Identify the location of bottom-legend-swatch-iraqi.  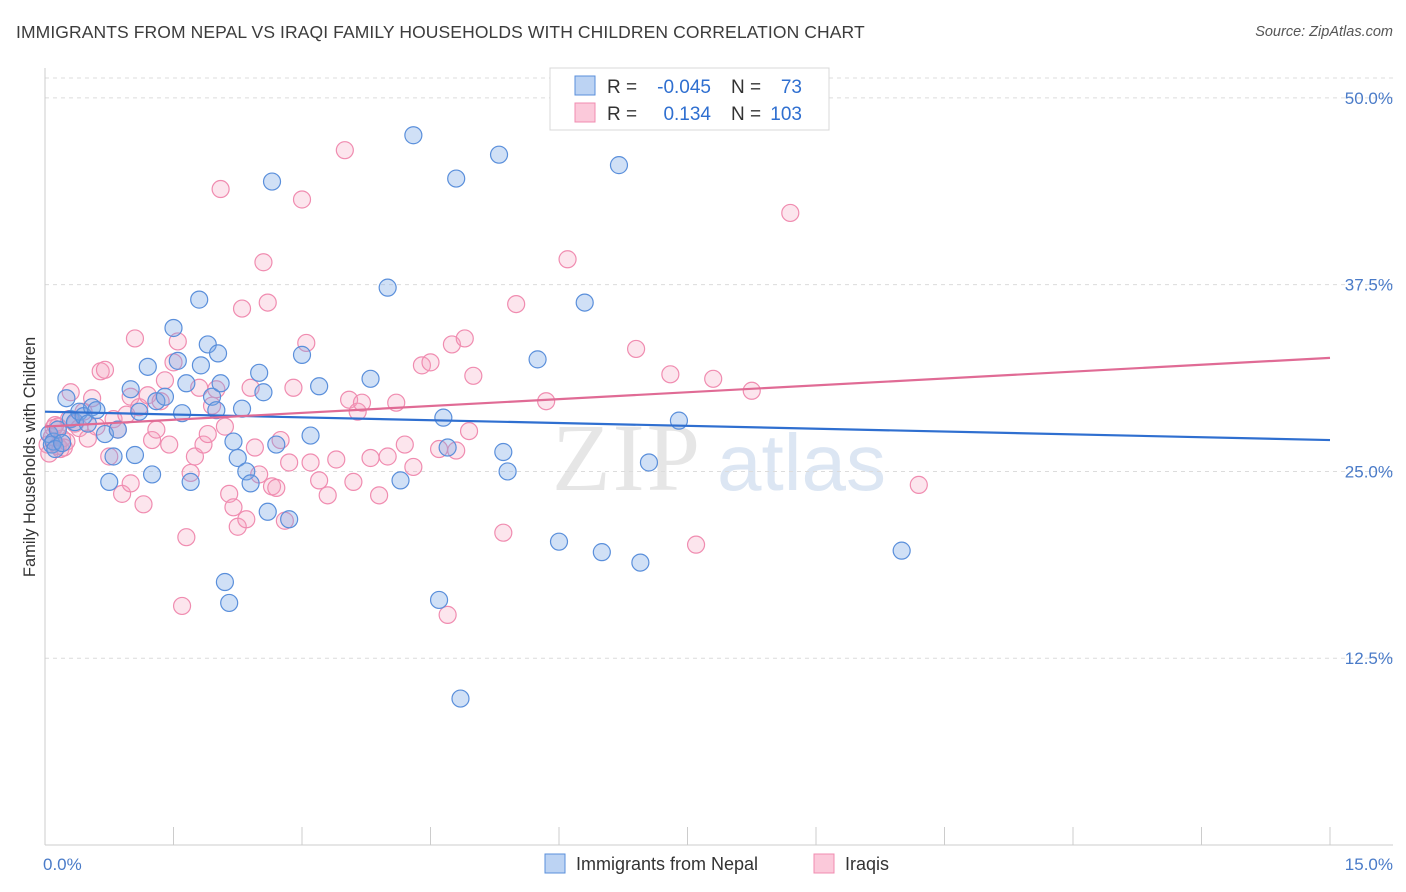
(824, 863).